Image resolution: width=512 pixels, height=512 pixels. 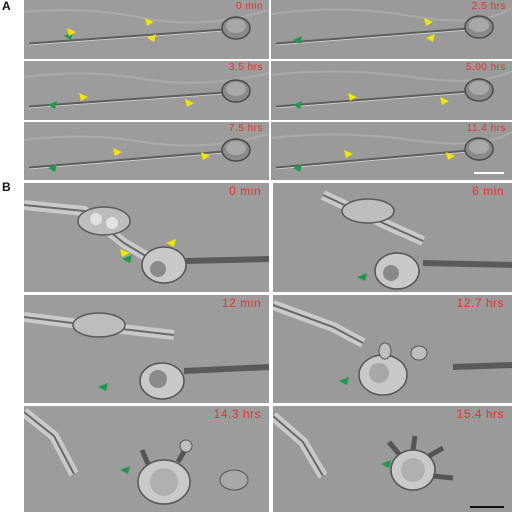 What do you see at coordinates (486, 128) in the screenshot?
I see `timestamp: 11.4 hrs` at bounding box center [486, 128].